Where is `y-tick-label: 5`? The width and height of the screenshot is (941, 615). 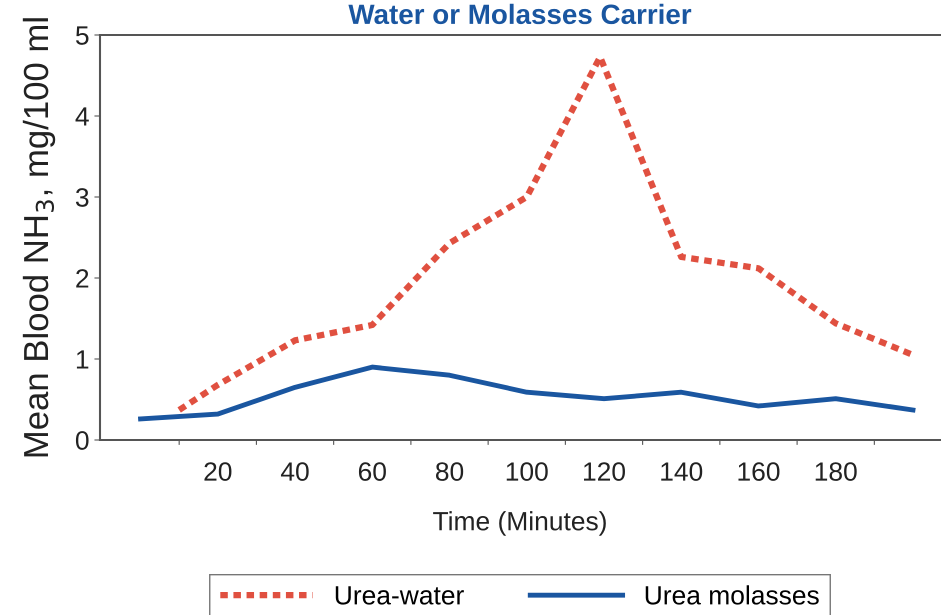 y-tick-label: 5 is located at coordinates (82, 35).